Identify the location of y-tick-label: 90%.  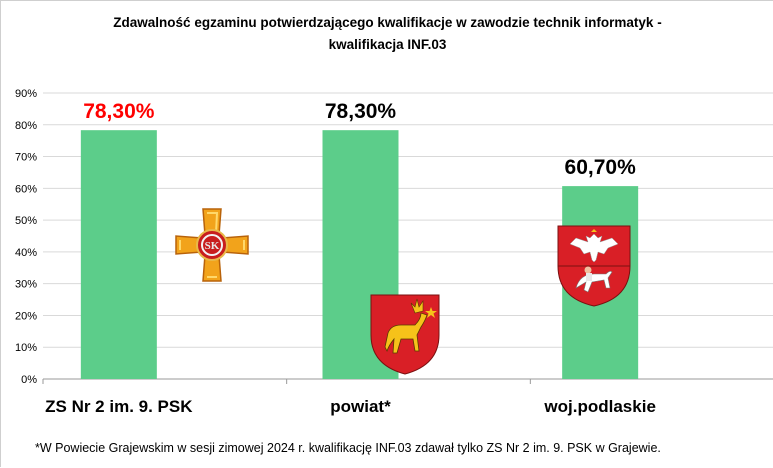
(26, 94).